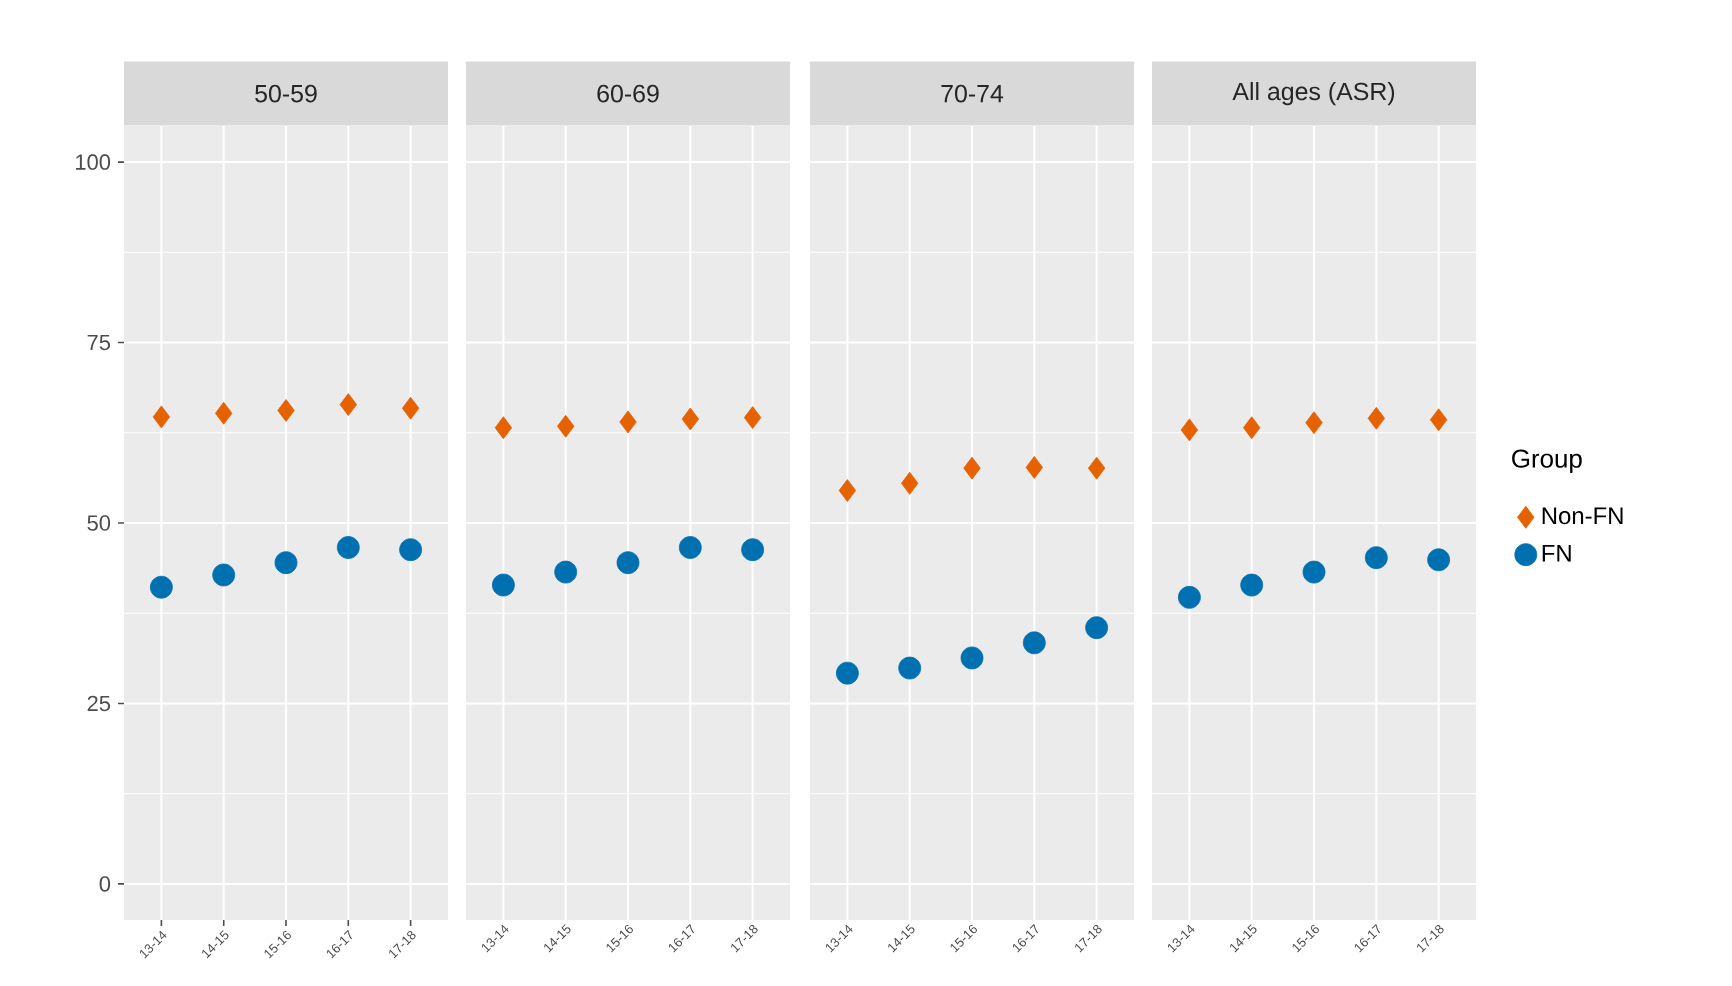 The image size is (1732, 986). What do you see at coordinates (286, 93) in the screenshot?
I see `chart-title: 50-59` at bounding box center [286, 93].